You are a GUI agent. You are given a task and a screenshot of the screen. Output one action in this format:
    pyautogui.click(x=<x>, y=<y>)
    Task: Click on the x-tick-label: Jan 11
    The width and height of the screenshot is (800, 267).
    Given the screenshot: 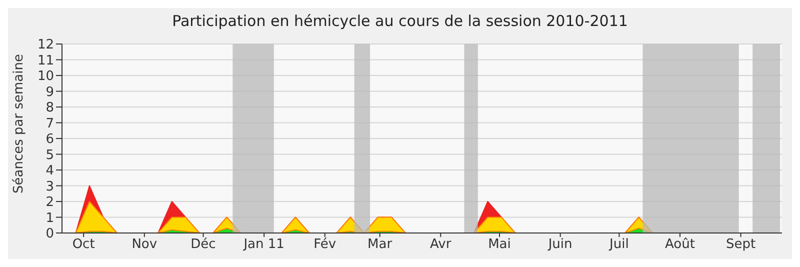 What is the action you would take?
    pyautogui.click(x=263, y=244)
    